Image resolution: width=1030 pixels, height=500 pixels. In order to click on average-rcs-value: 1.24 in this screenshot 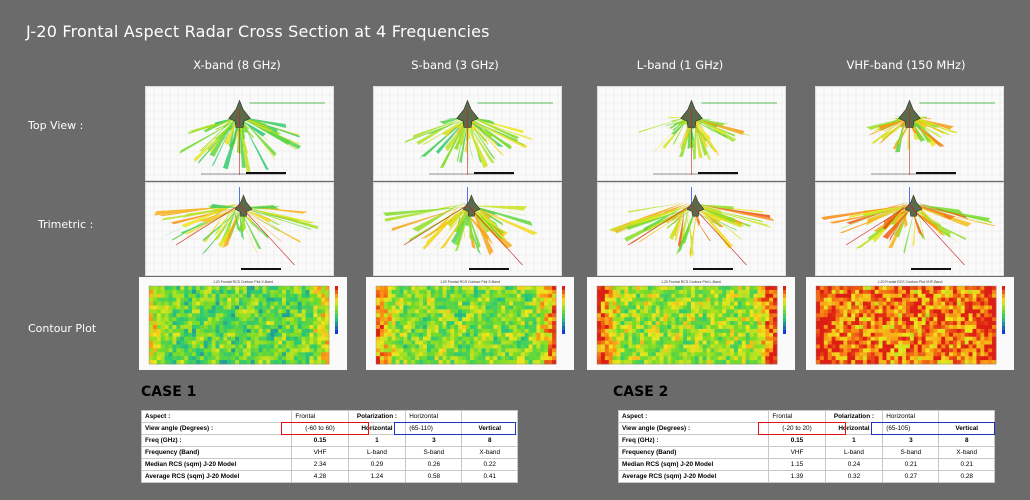, I will do `click(377, 476)`.